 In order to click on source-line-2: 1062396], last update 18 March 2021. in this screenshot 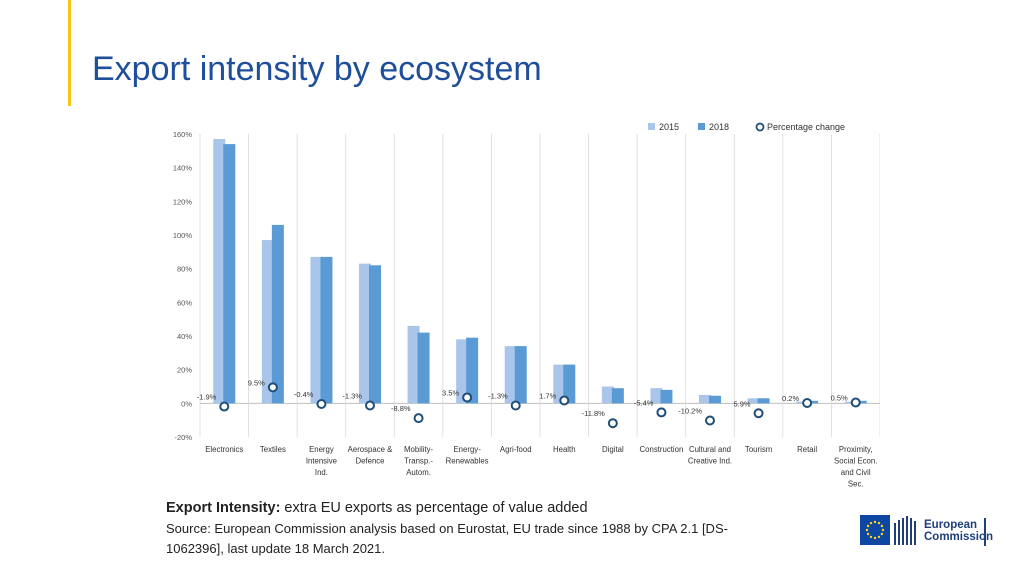, I will do `click(275, 548)`.